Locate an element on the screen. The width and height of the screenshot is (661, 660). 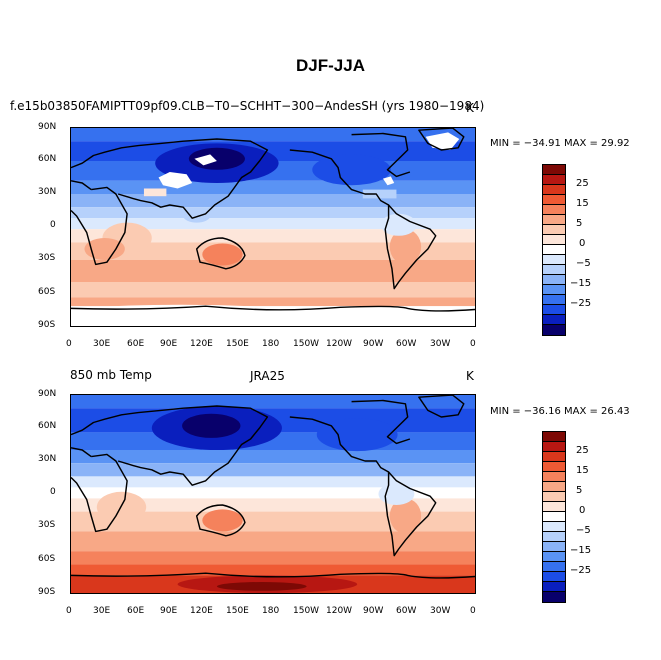
top-colorbar-label-neg15: −15 is located at coordinates (581, 283).